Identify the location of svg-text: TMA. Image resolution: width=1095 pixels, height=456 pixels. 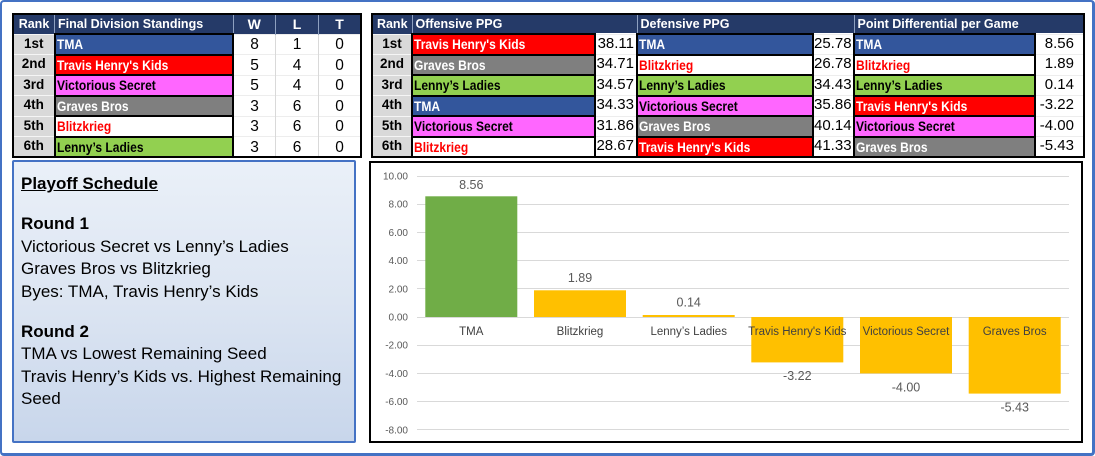
(471, 332).